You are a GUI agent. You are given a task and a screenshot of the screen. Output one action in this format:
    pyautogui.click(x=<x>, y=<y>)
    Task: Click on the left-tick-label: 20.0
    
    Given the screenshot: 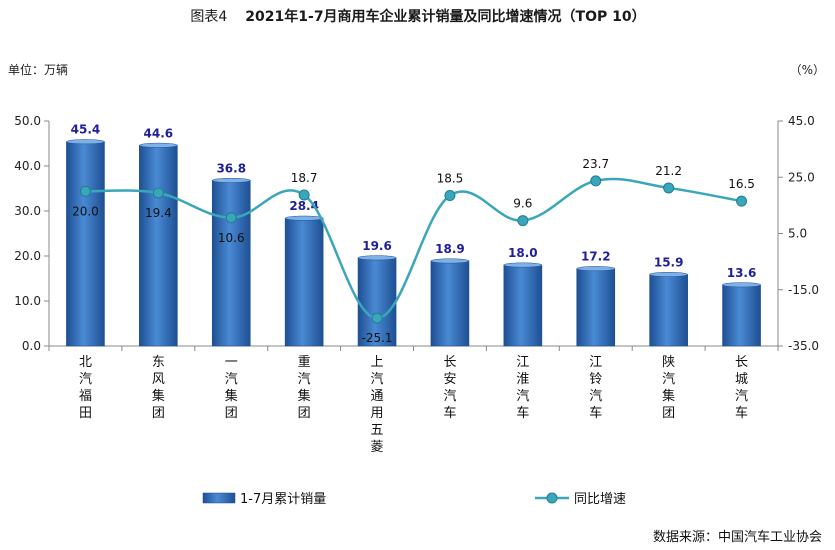 What is the action you would take?
    pyautogui.click(x=27, y=256)
    